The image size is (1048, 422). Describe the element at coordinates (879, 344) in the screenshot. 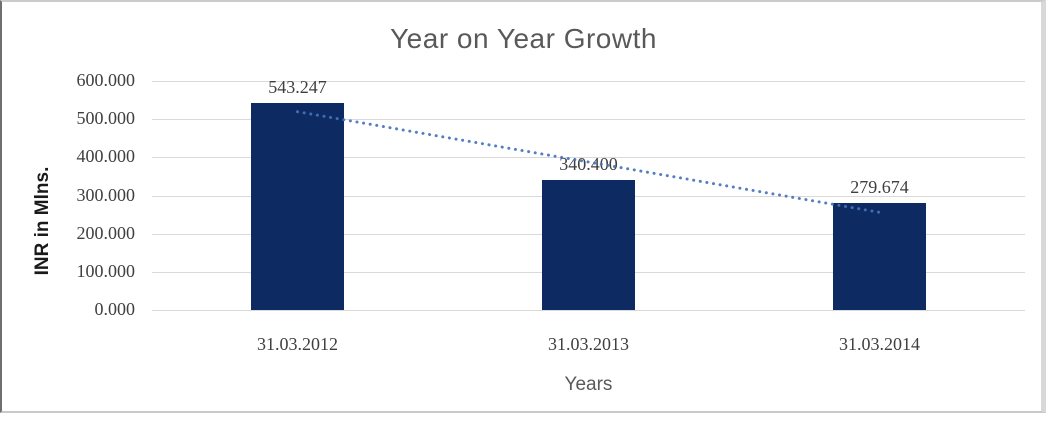

I see `x-category-label: 31.03.2014` at that location.